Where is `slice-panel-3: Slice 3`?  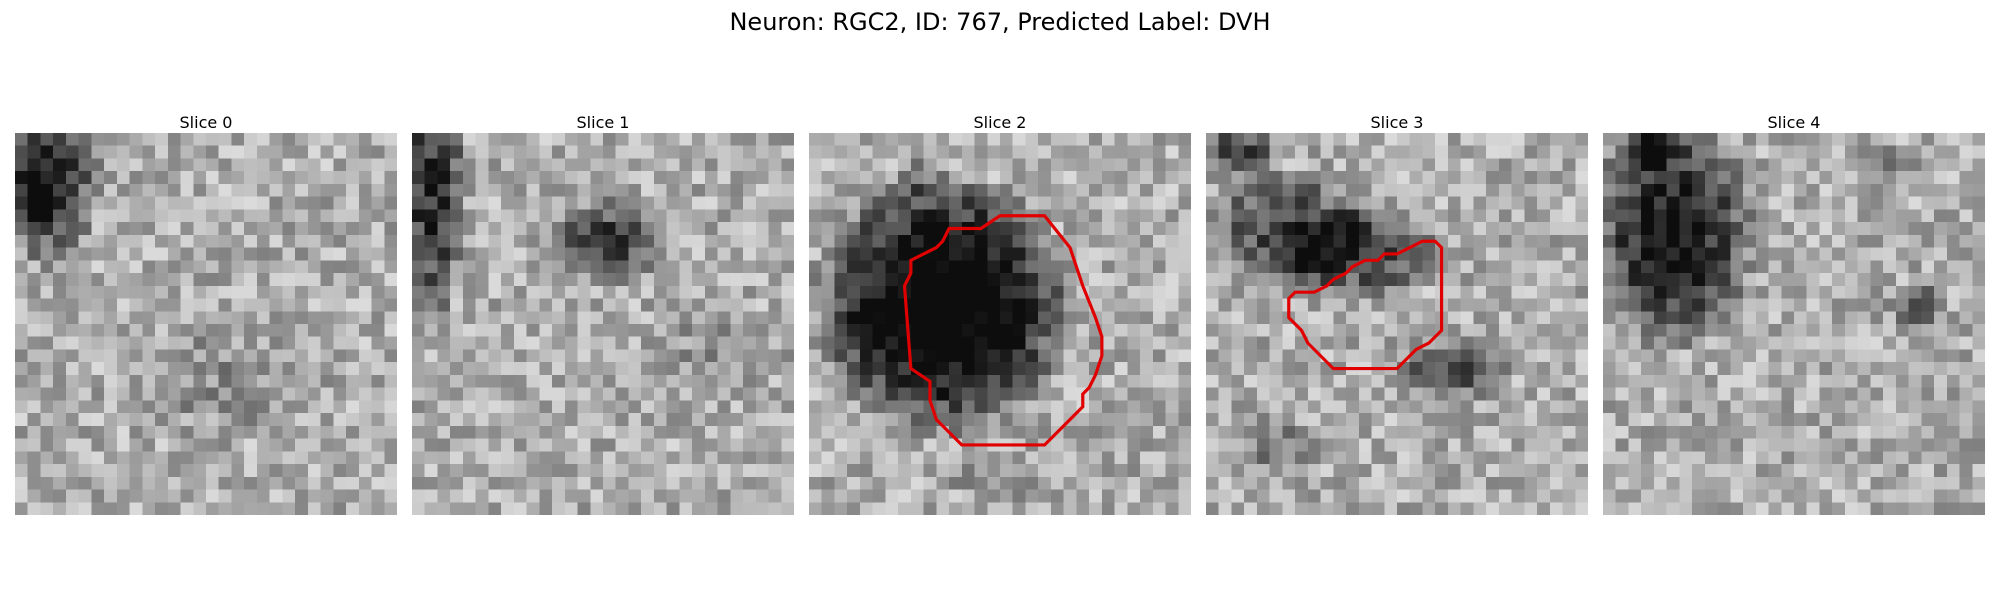
slice-panel-3: Slice 3 is located at coordinates (1397, 314).